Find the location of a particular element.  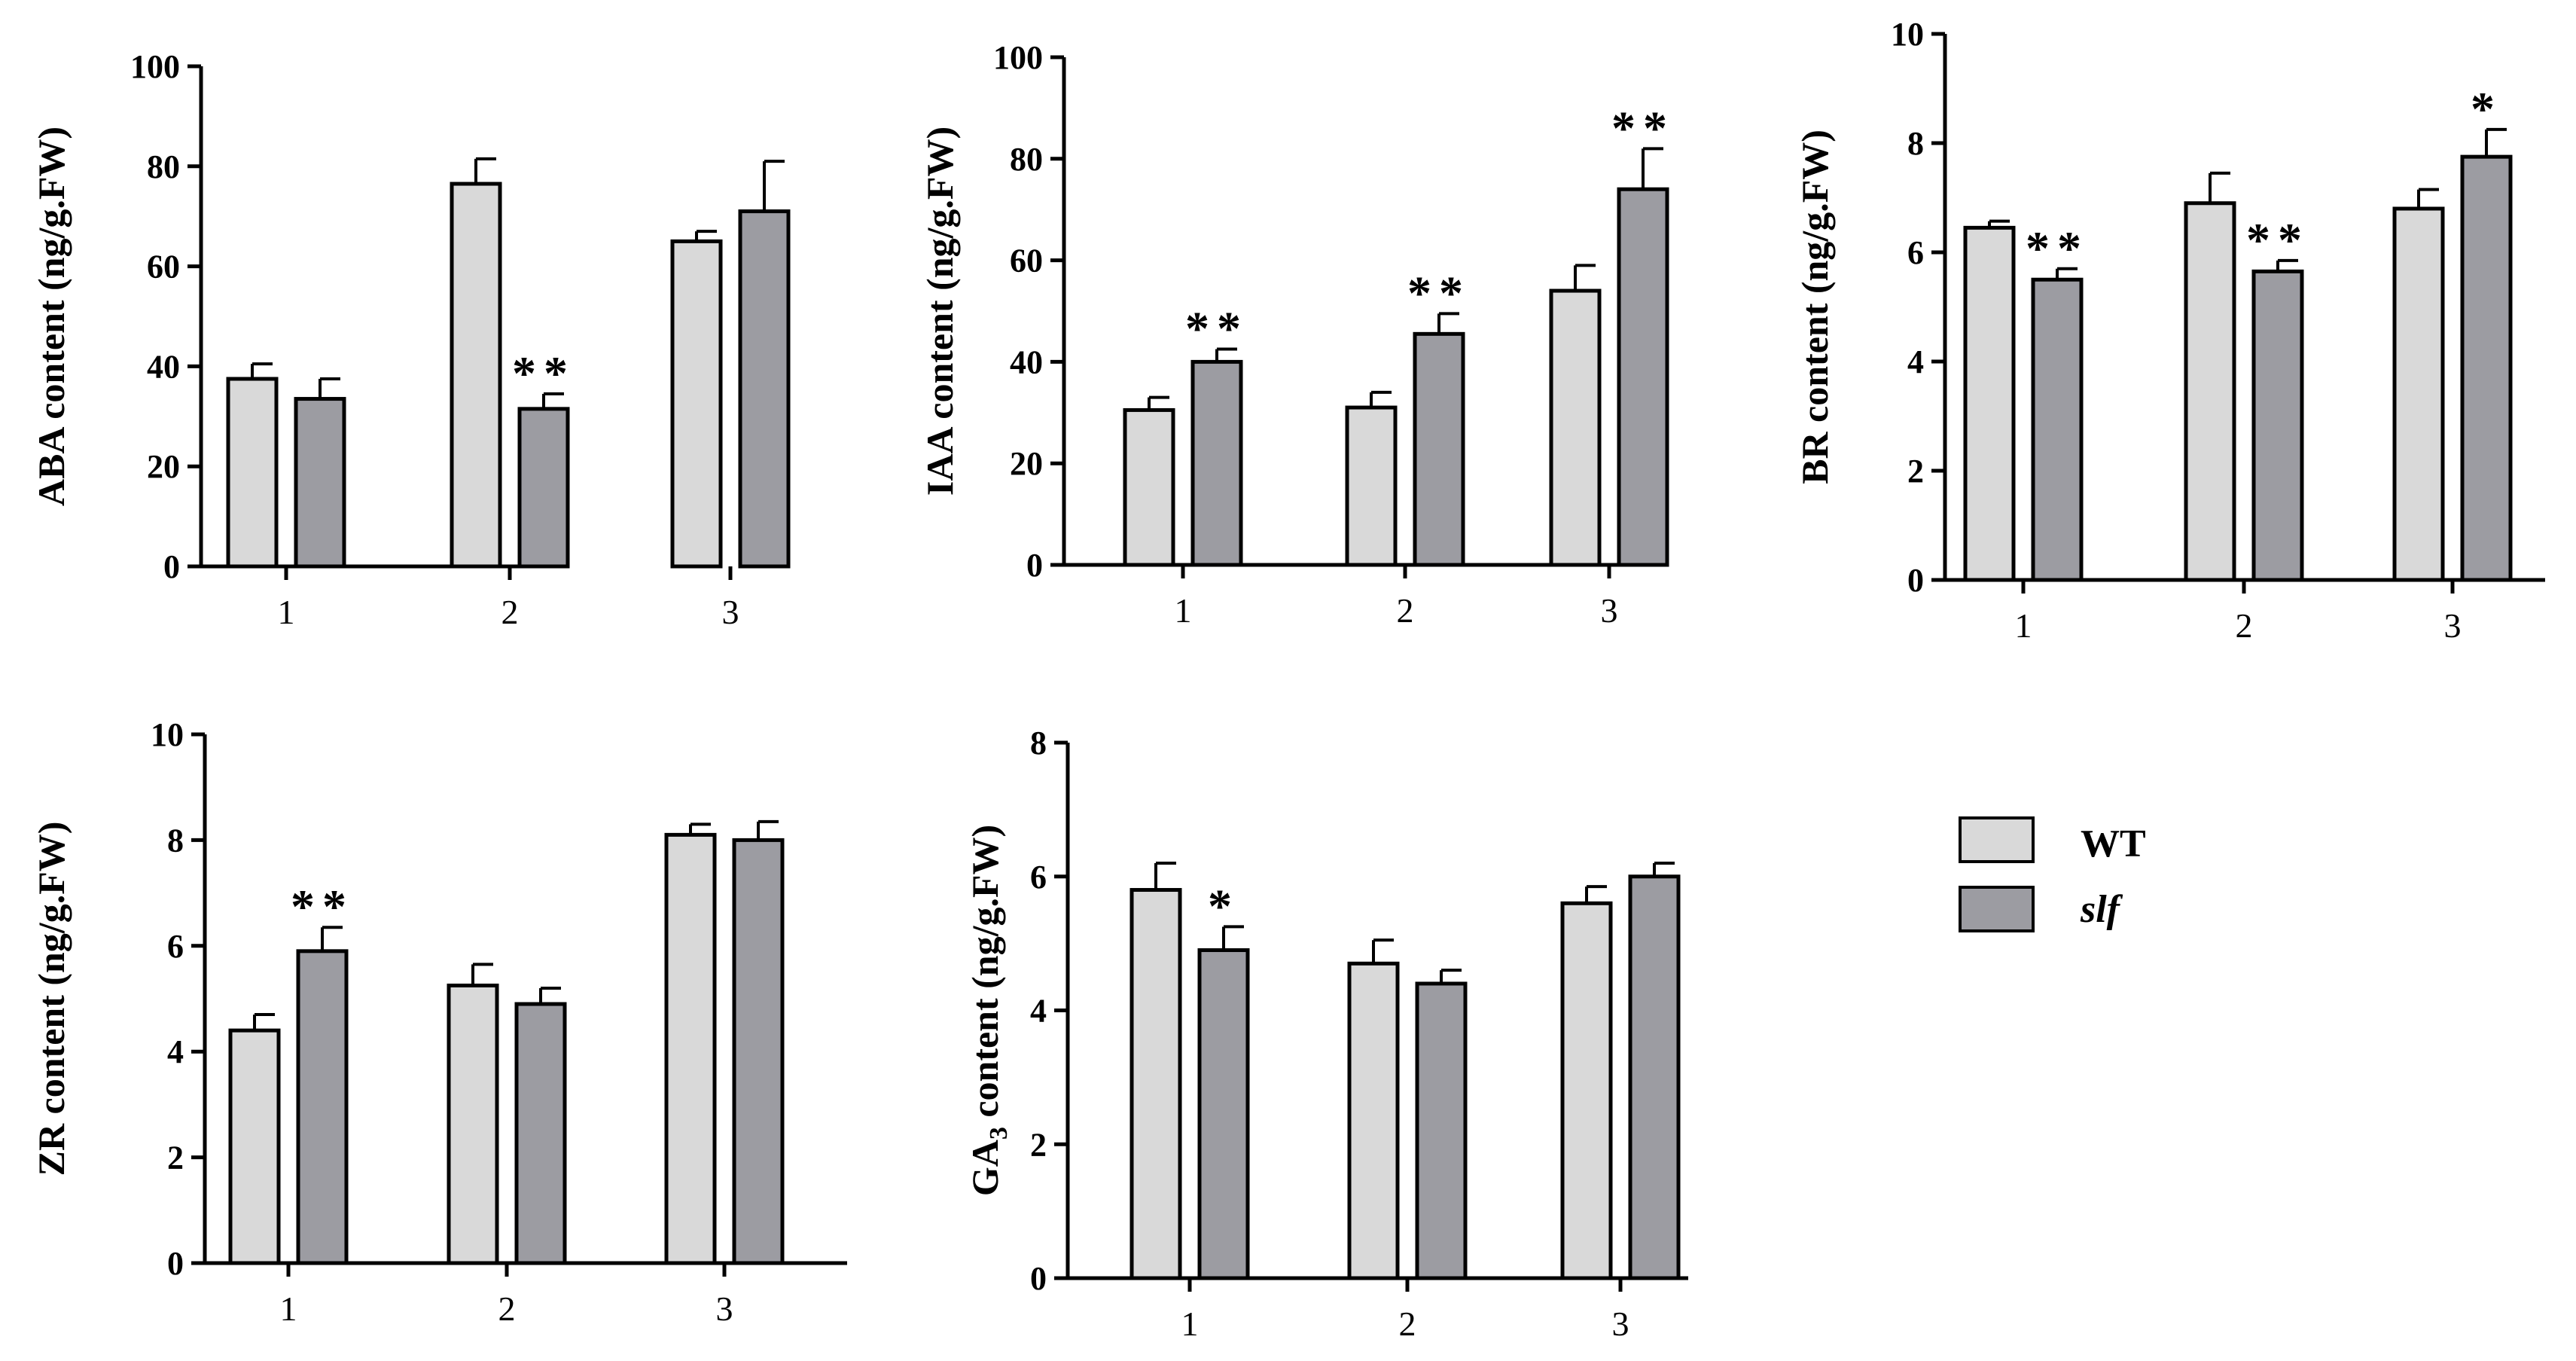

iaa-ytick-label: 20 is located at coordinates (1026, 463).